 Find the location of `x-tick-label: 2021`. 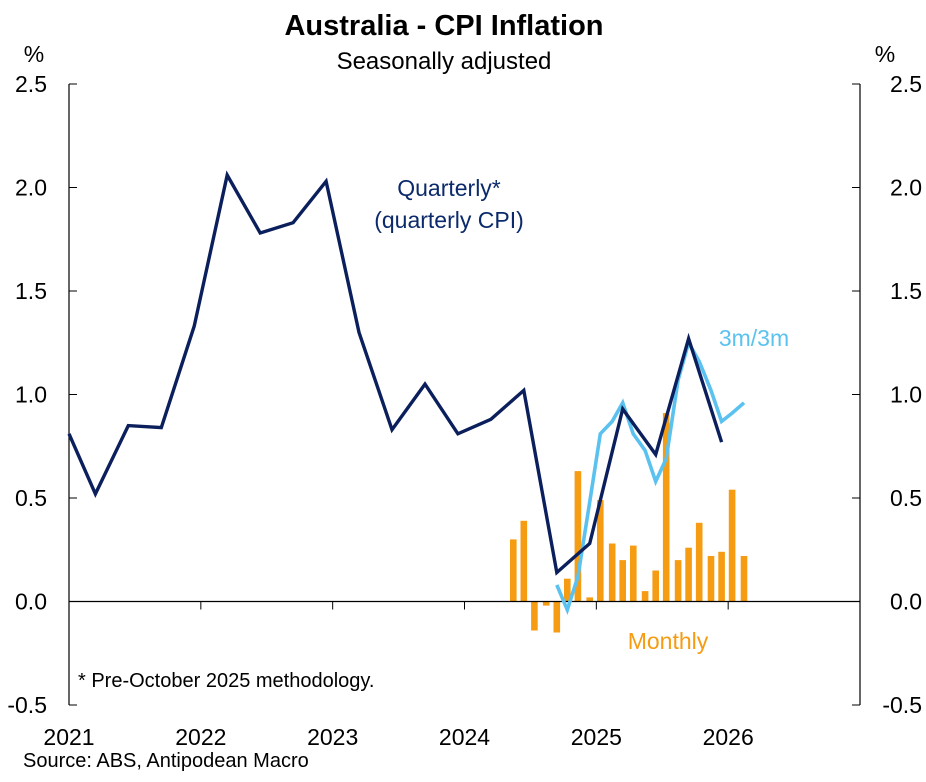

x-tick-label: 2021 is located at coordinates (68, 737).